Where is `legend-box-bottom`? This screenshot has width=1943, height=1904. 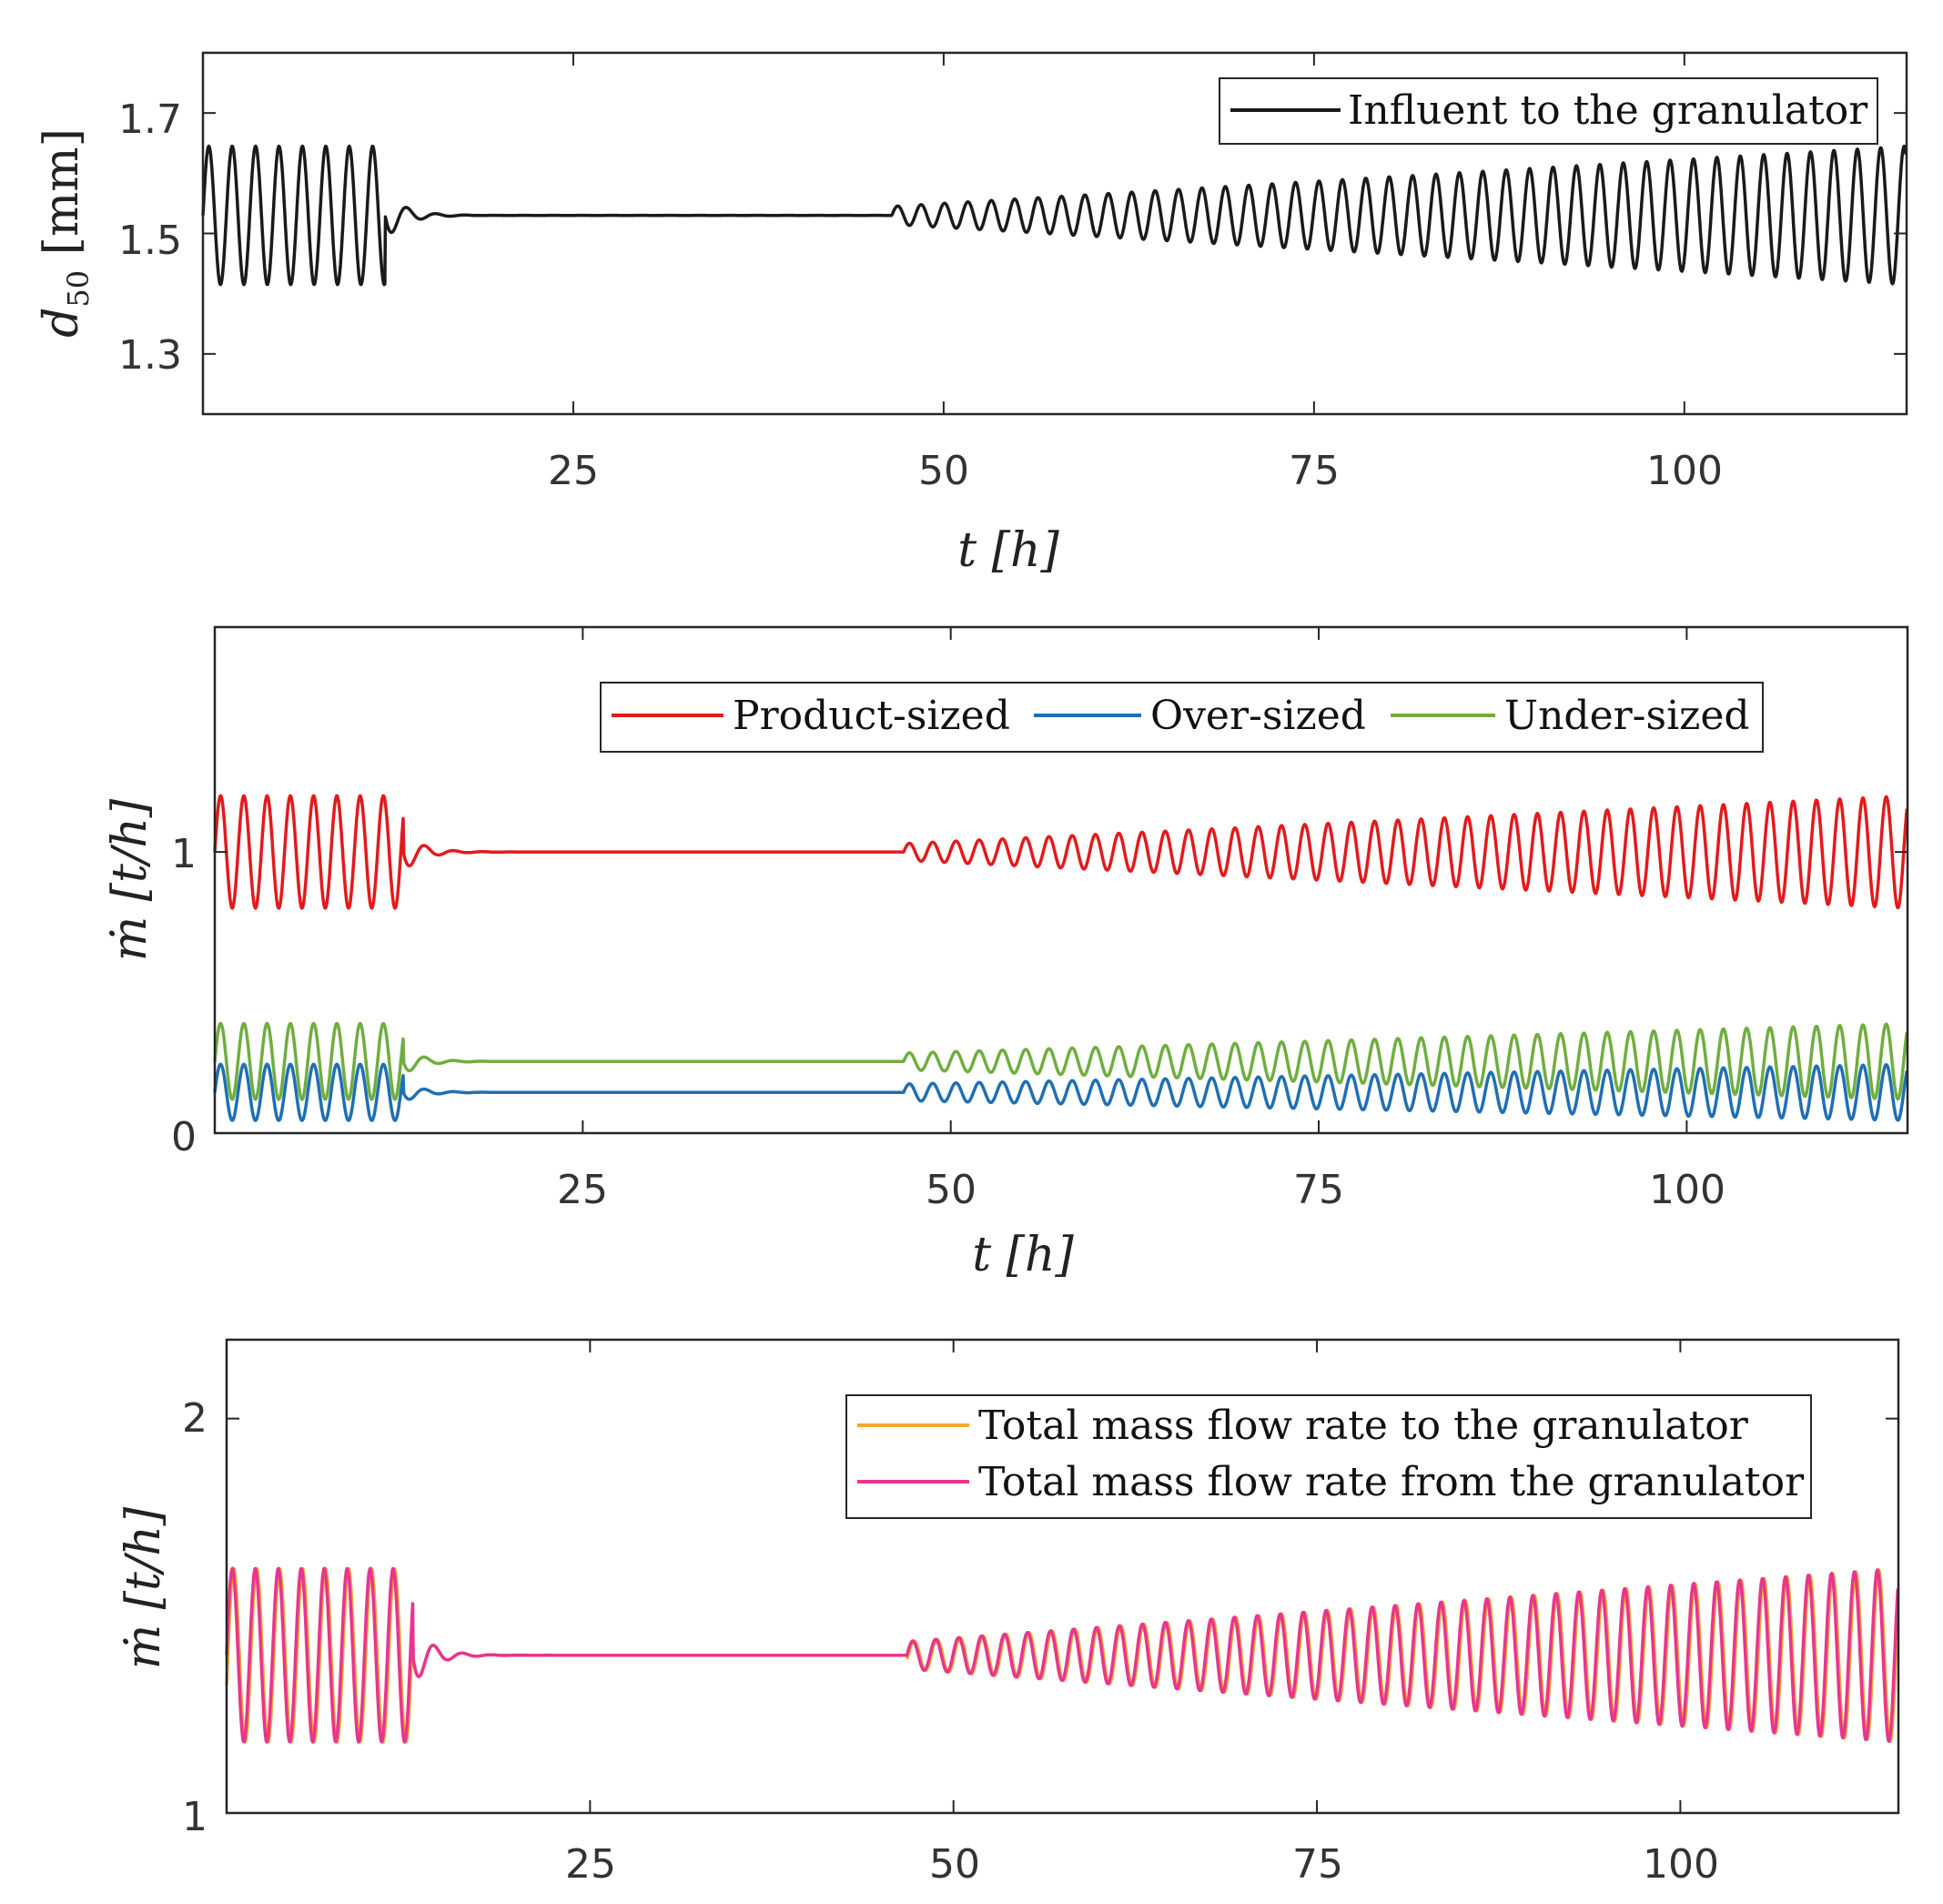
legend-box-bottom is located at coordinates (1328, 1457).